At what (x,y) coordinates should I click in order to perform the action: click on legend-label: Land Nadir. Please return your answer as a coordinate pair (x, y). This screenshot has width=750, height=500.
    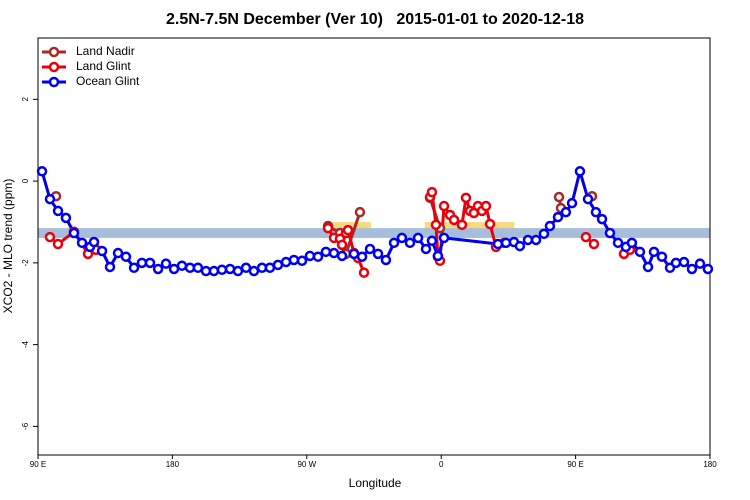
    Looking at the image, I should click on (105, 51).